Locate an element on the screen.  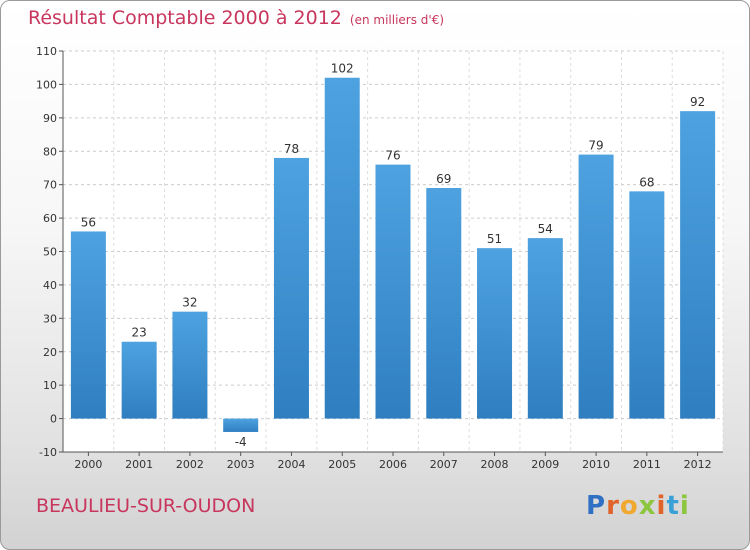
bar-2002 is located at coordinates (190, 365).